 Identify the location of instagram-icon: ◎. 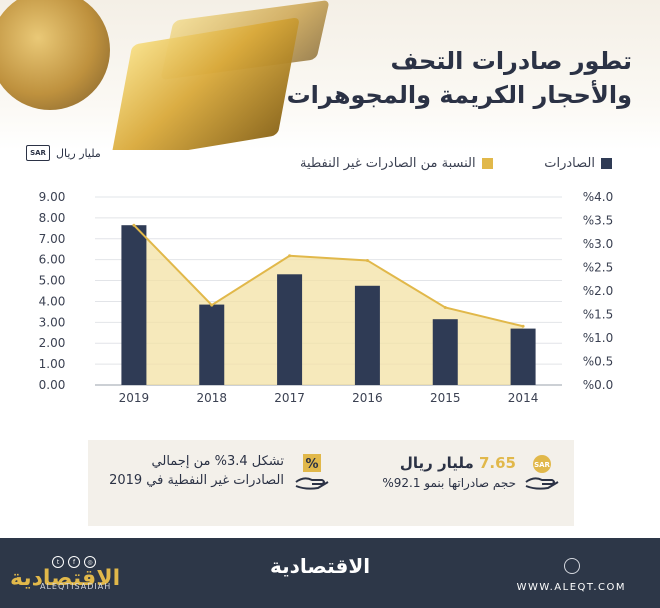
(90, 562).